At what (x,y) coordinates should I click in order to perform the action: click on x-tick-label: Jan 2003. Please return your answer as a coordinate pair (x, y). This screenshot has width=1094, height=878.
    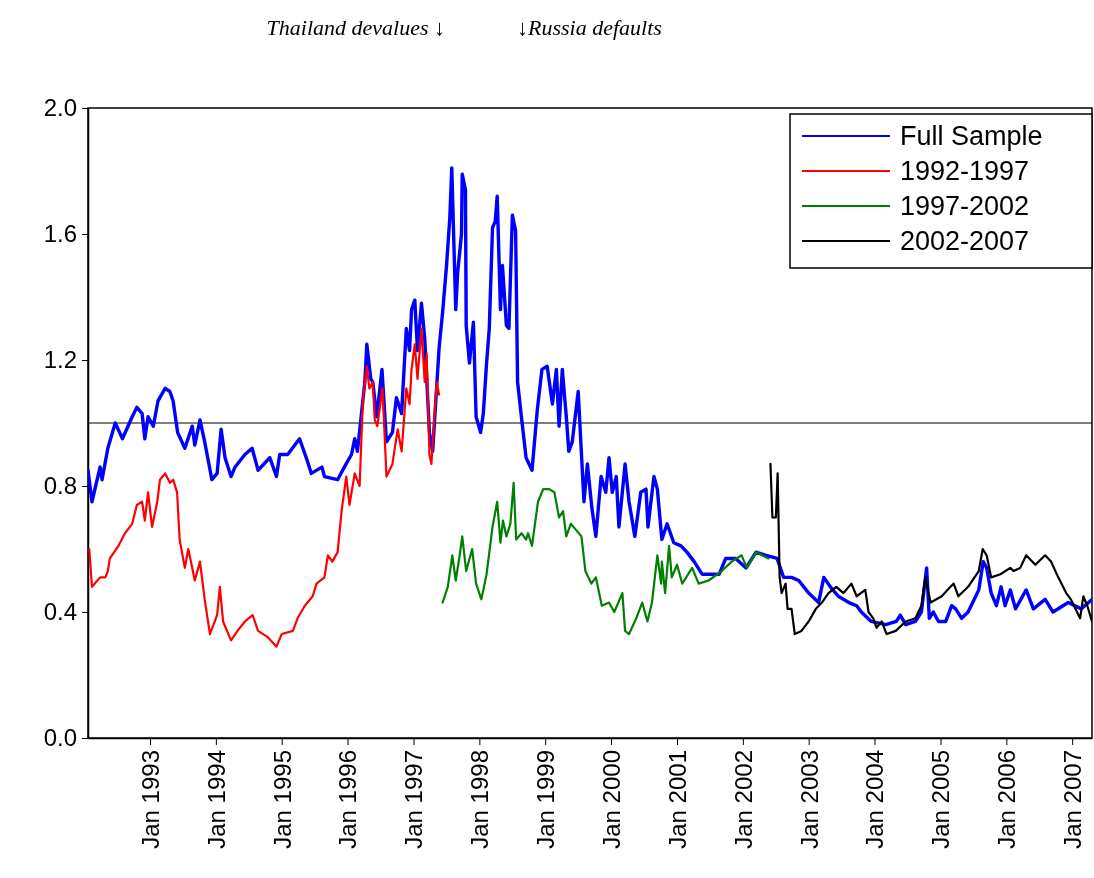
    Looking at the image, I should click on (809, 799).